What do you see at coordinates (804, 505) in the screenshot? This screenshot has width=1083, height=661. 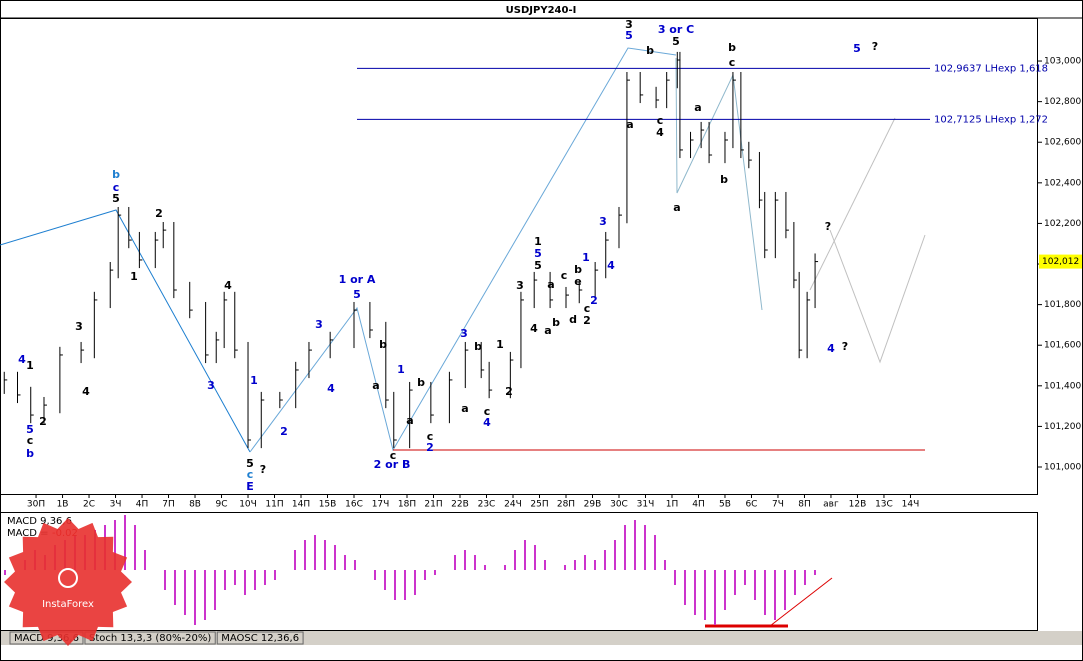 I see `x-tick-label: 8П` at bounding box center [804, 505].